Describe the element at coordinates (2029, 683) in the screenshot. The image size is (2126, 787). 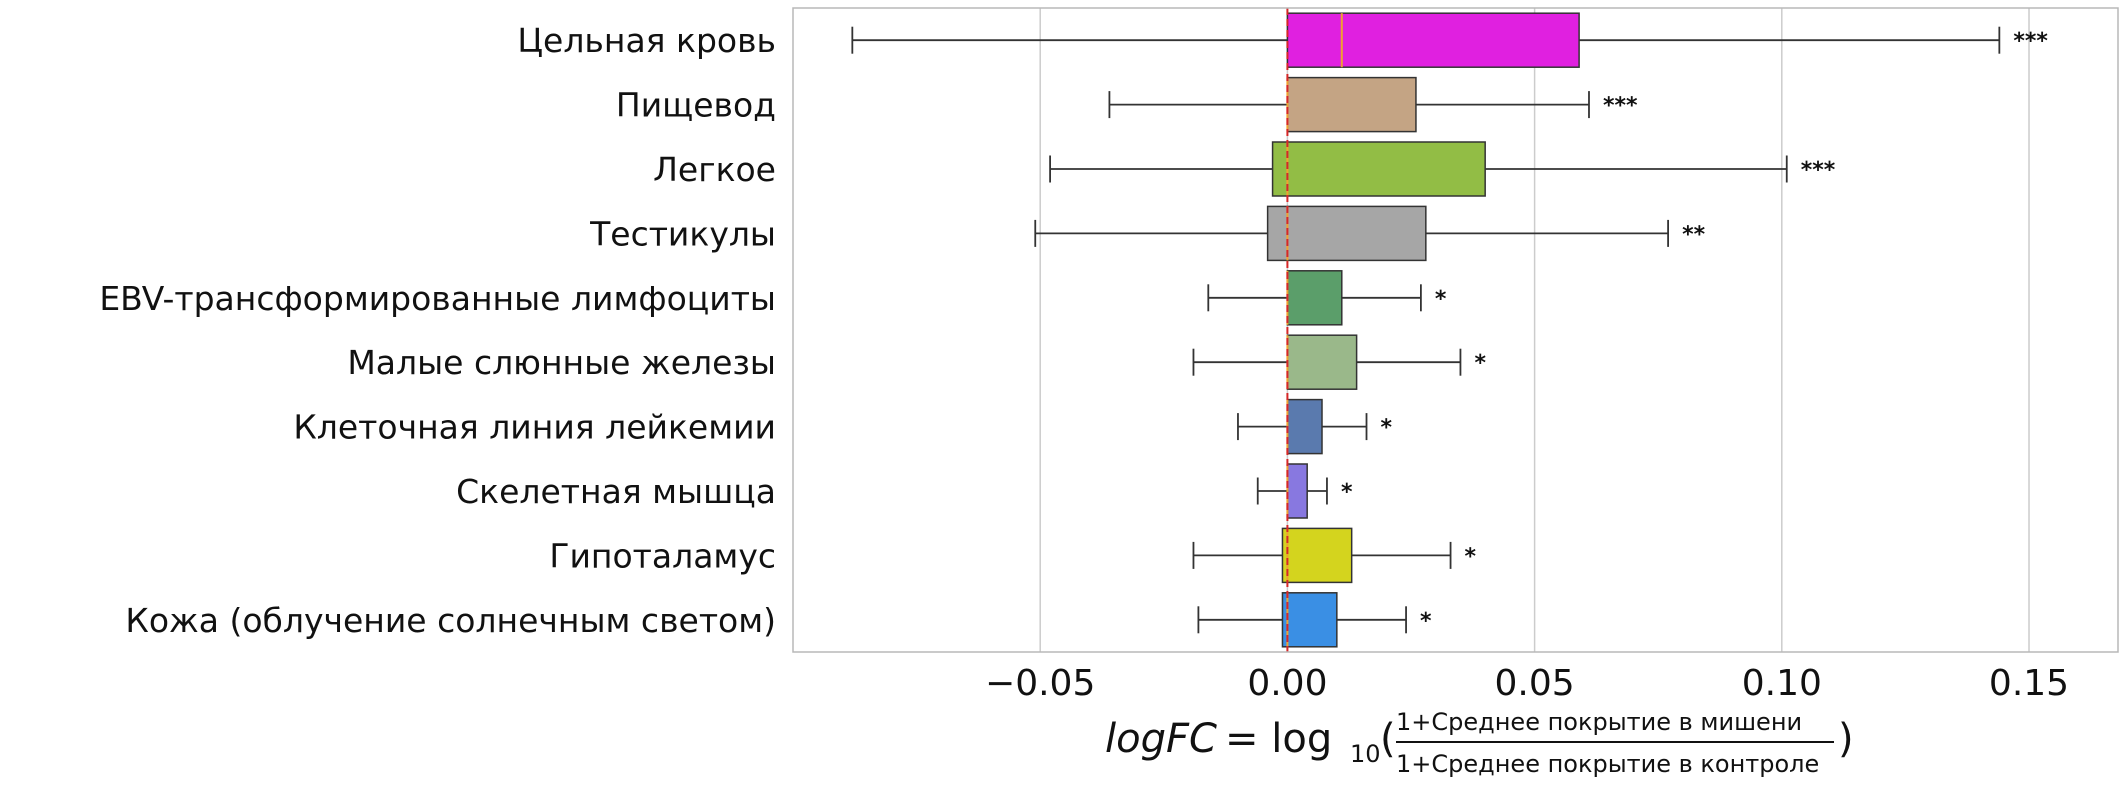
I see `x-tick-label-4: 0.15` at that location.